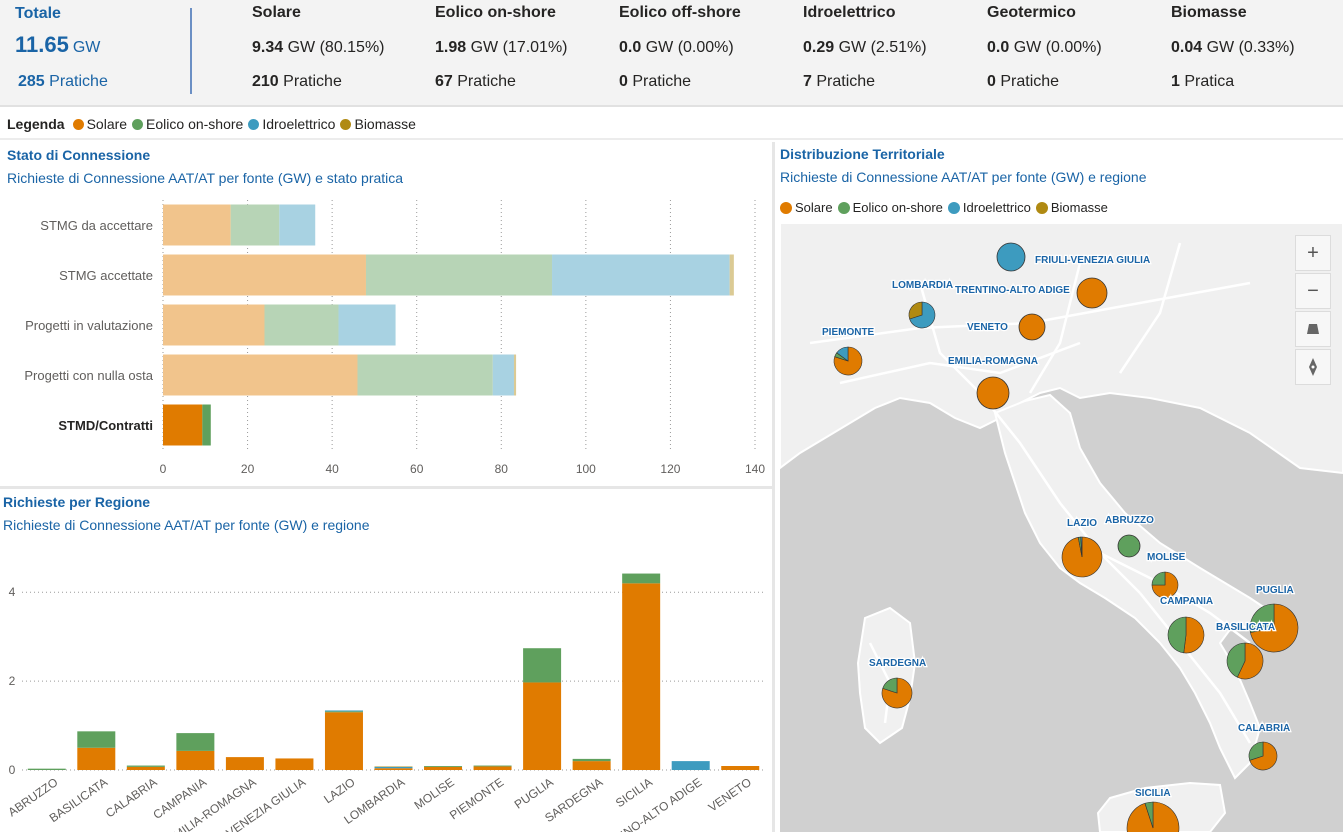 The image size is (1343, 832). I want to click on map-legend-item-solare: Solare, so click(806, 207).